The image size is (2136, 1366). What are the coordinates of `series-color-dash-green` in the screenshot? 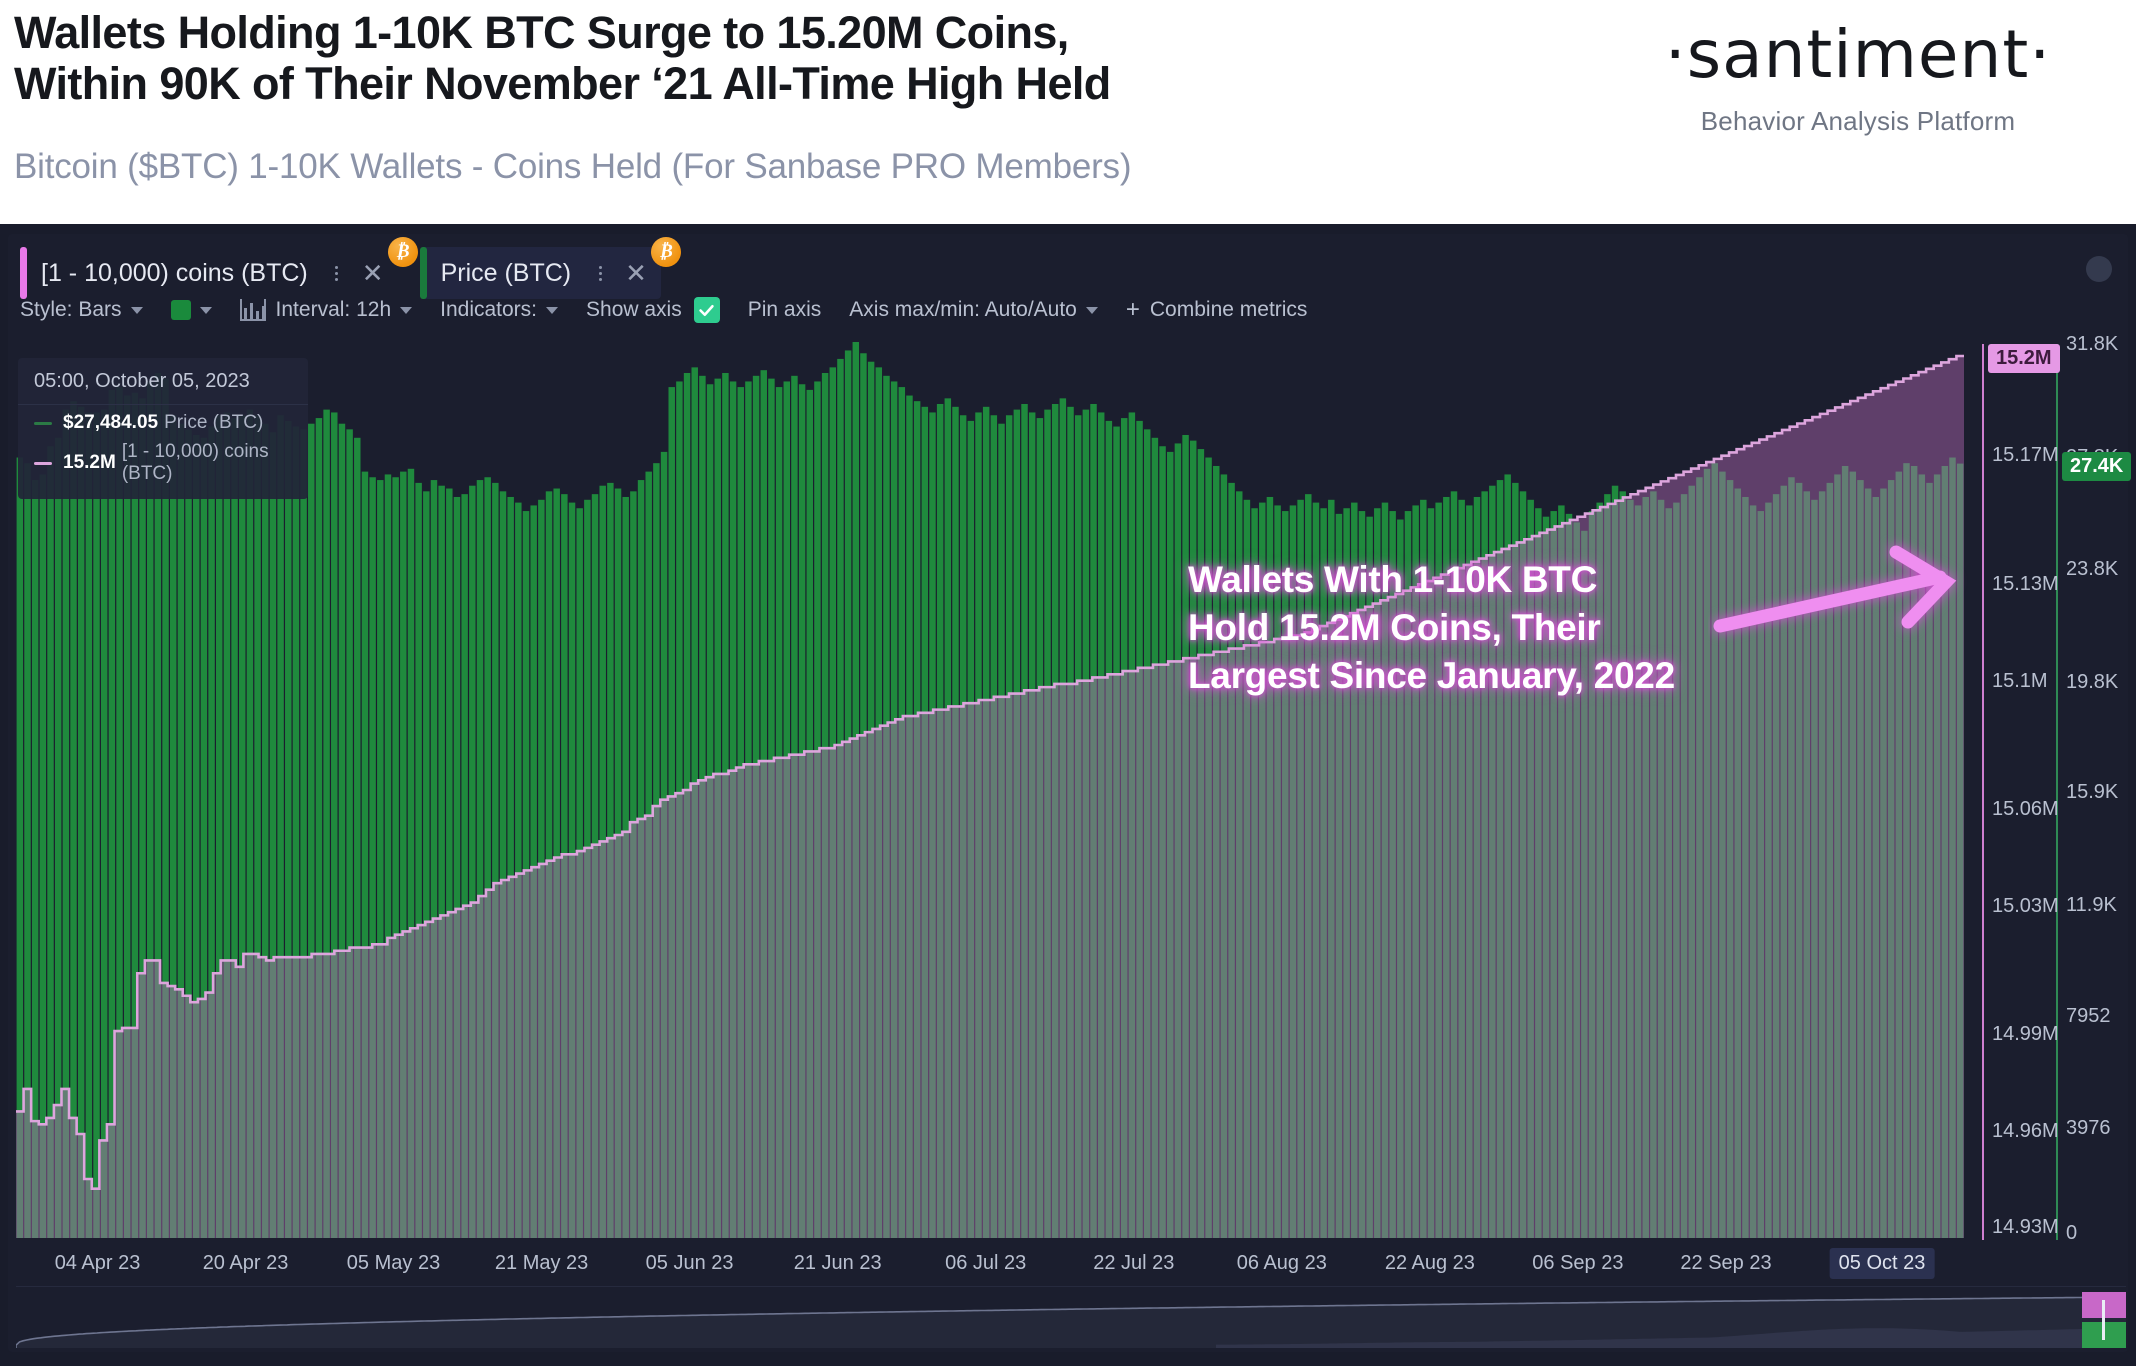 It's located at (43, 423).